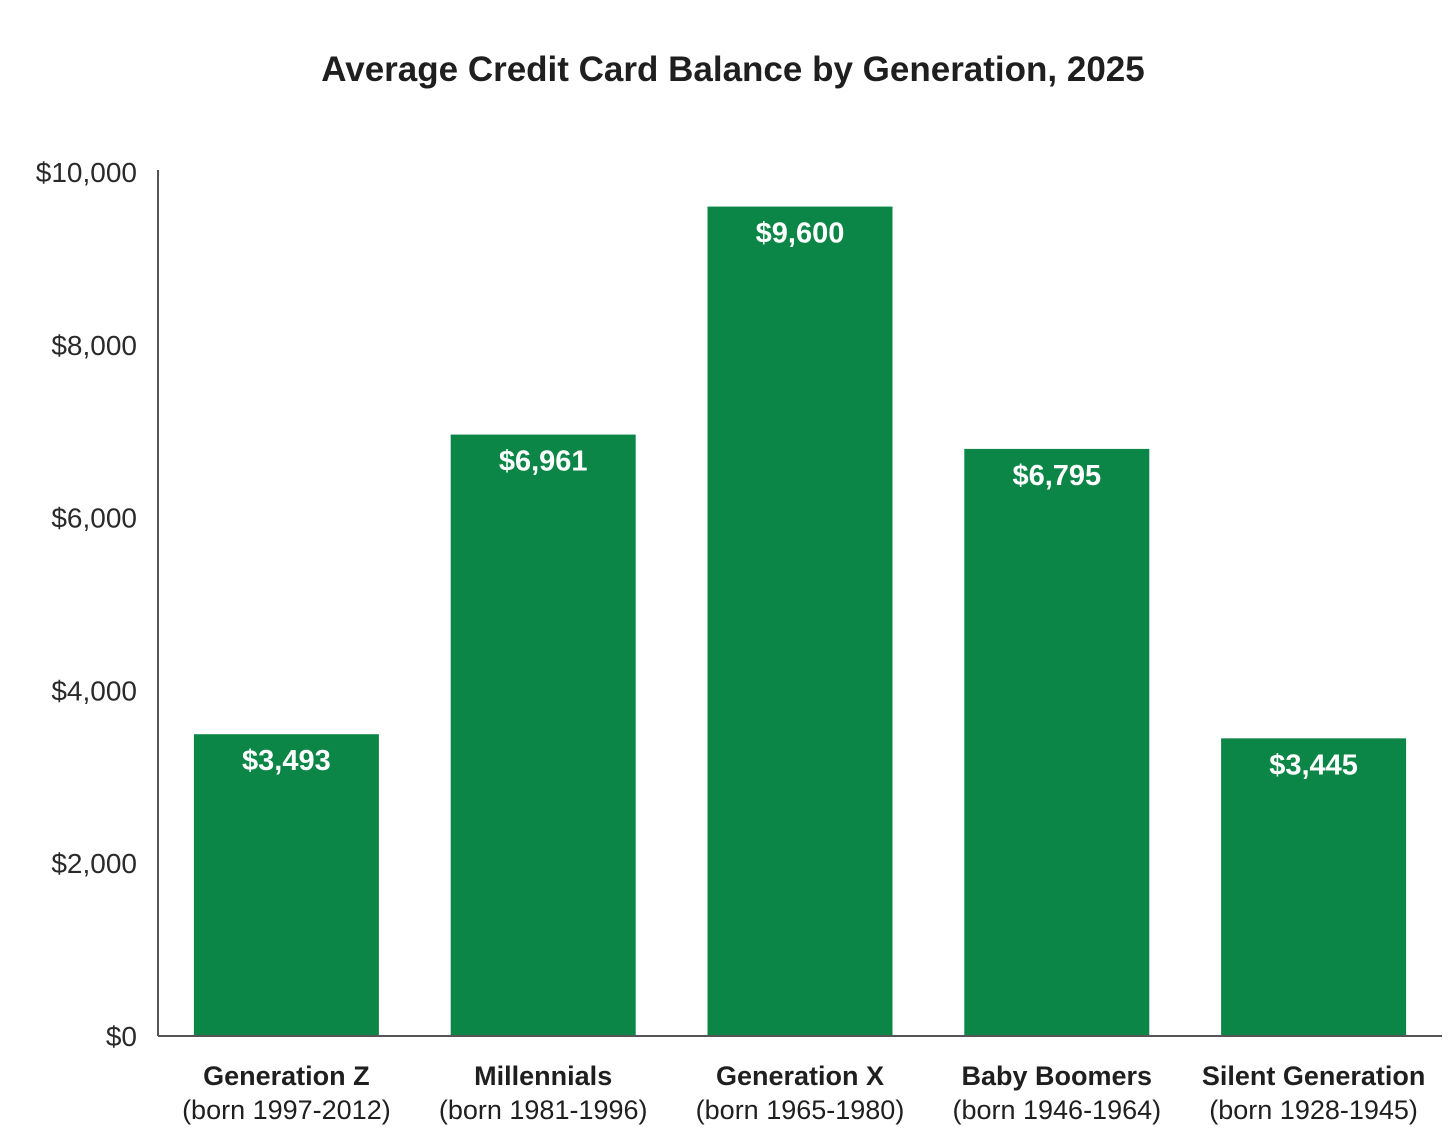  What do you see at coordinates (286, 761) in the screenshot?
I see `bar-value-label: $3,493` at bounding box center [286, 761].